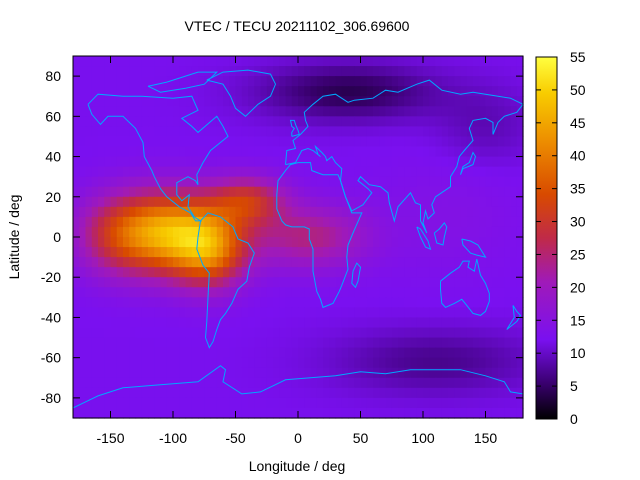 The image size is (640, 480). I want to click on coastline-arctic-islands, so click(183, 82).